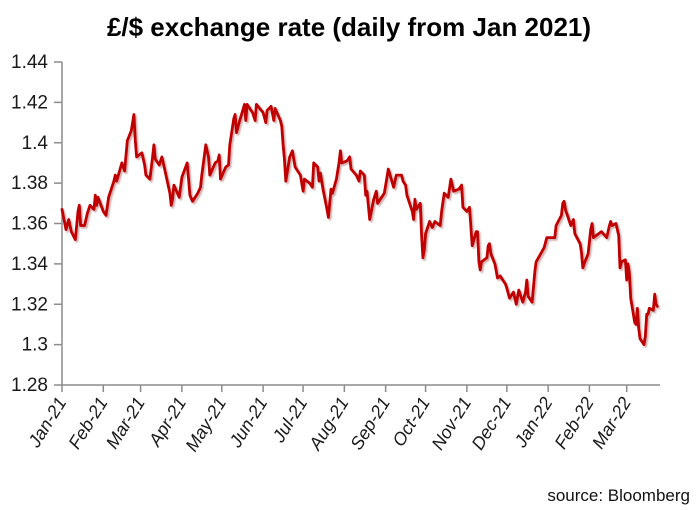  What do you see at coordinates (125, 423) in the screenshot?
I see `x-tick-label: Mar-21` at bounding box center [125, 423].